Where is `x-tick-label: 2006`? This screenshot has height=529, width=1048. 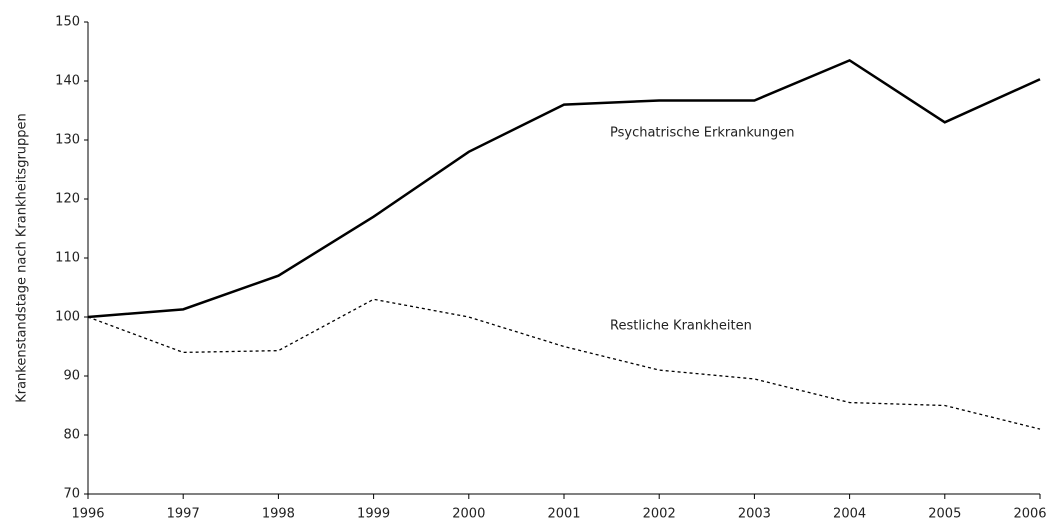 x-tick-label: 2006 is located at coordinates (1029, 514).